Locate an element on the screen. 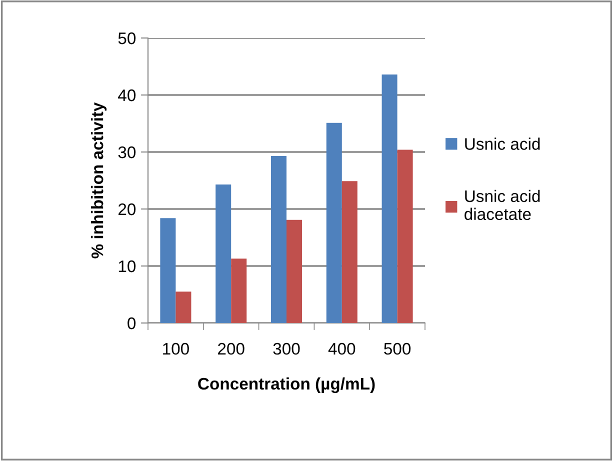 The image size is (613, 461). x-tick-label: 500 is located at coordinates (397, 348).